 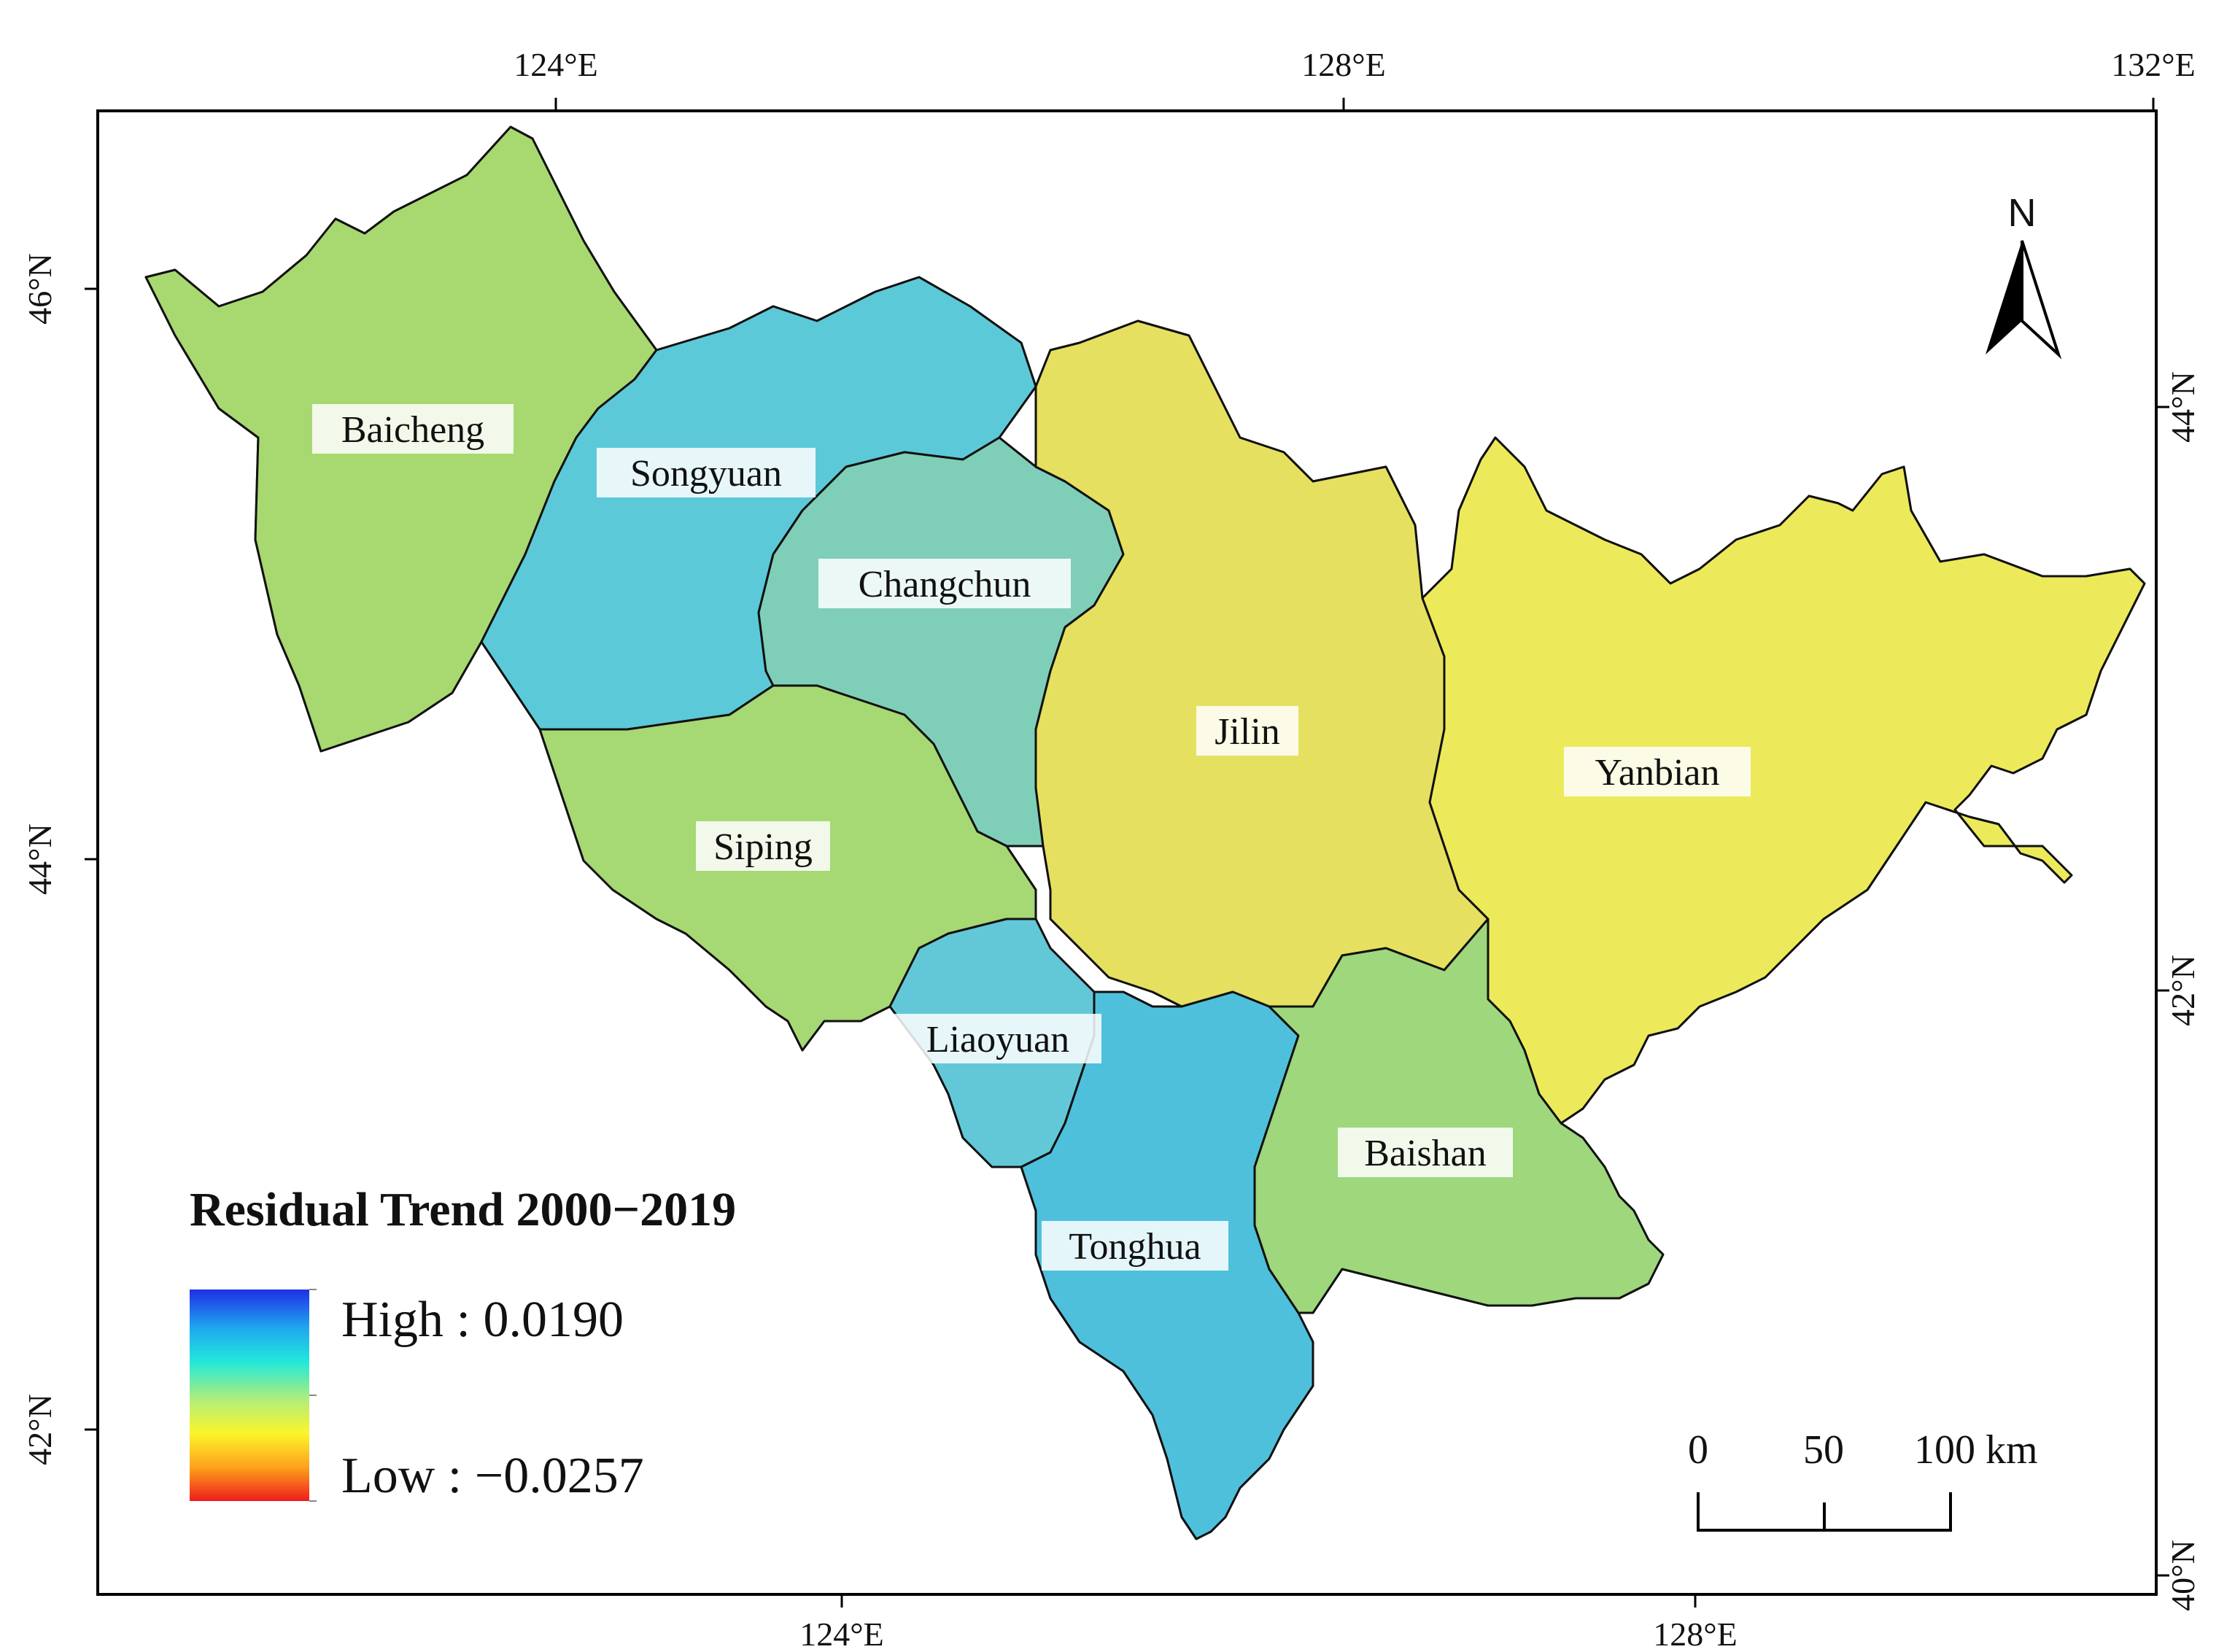 I want to click on lat-label-left-42: 42°N, so click(x=39, y=1429).